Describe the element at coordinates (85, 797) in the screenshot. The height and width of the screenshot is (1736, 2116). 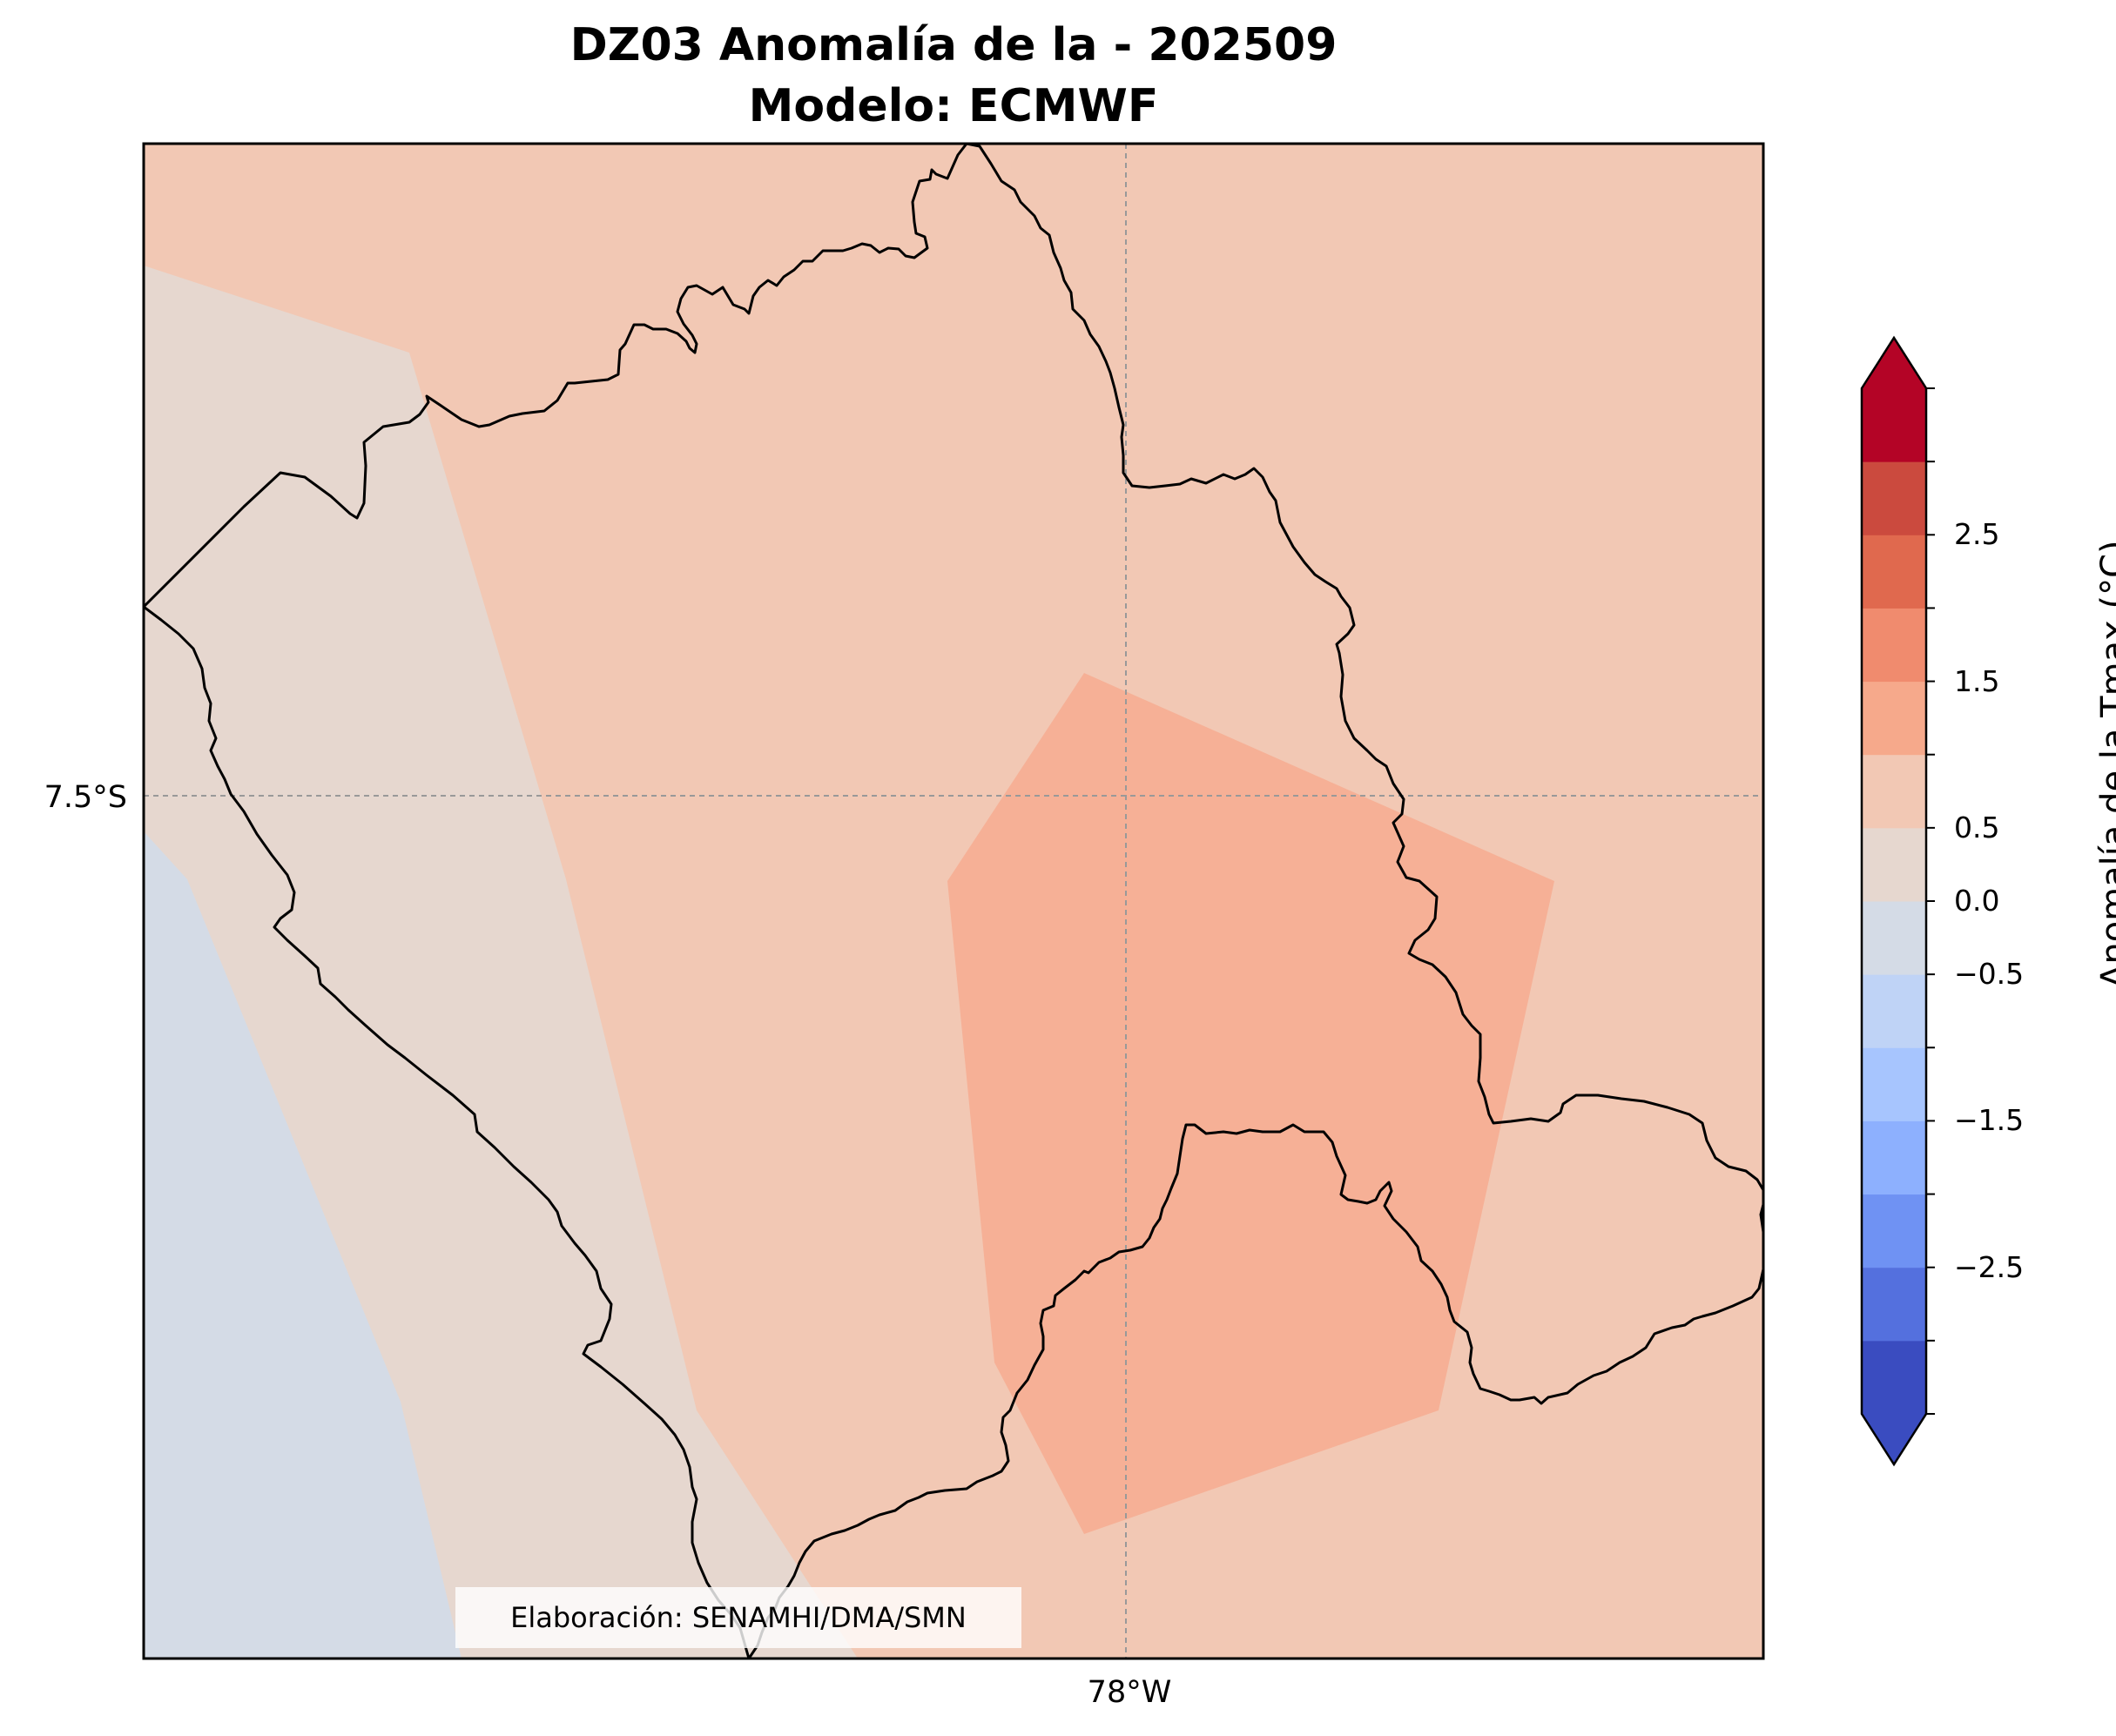
I see `latitude-label: 7.5°S` at that location.